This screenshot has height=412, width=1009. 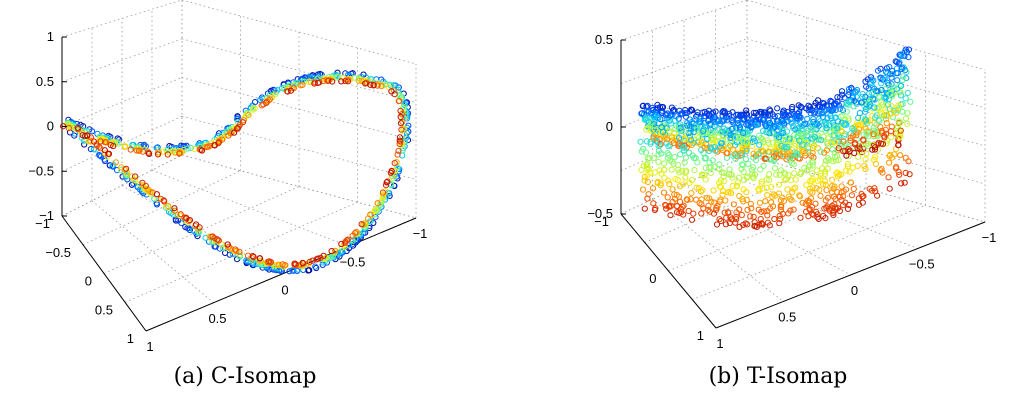 I want to click on y-tick-label: −1, so click(x=42, y=223).